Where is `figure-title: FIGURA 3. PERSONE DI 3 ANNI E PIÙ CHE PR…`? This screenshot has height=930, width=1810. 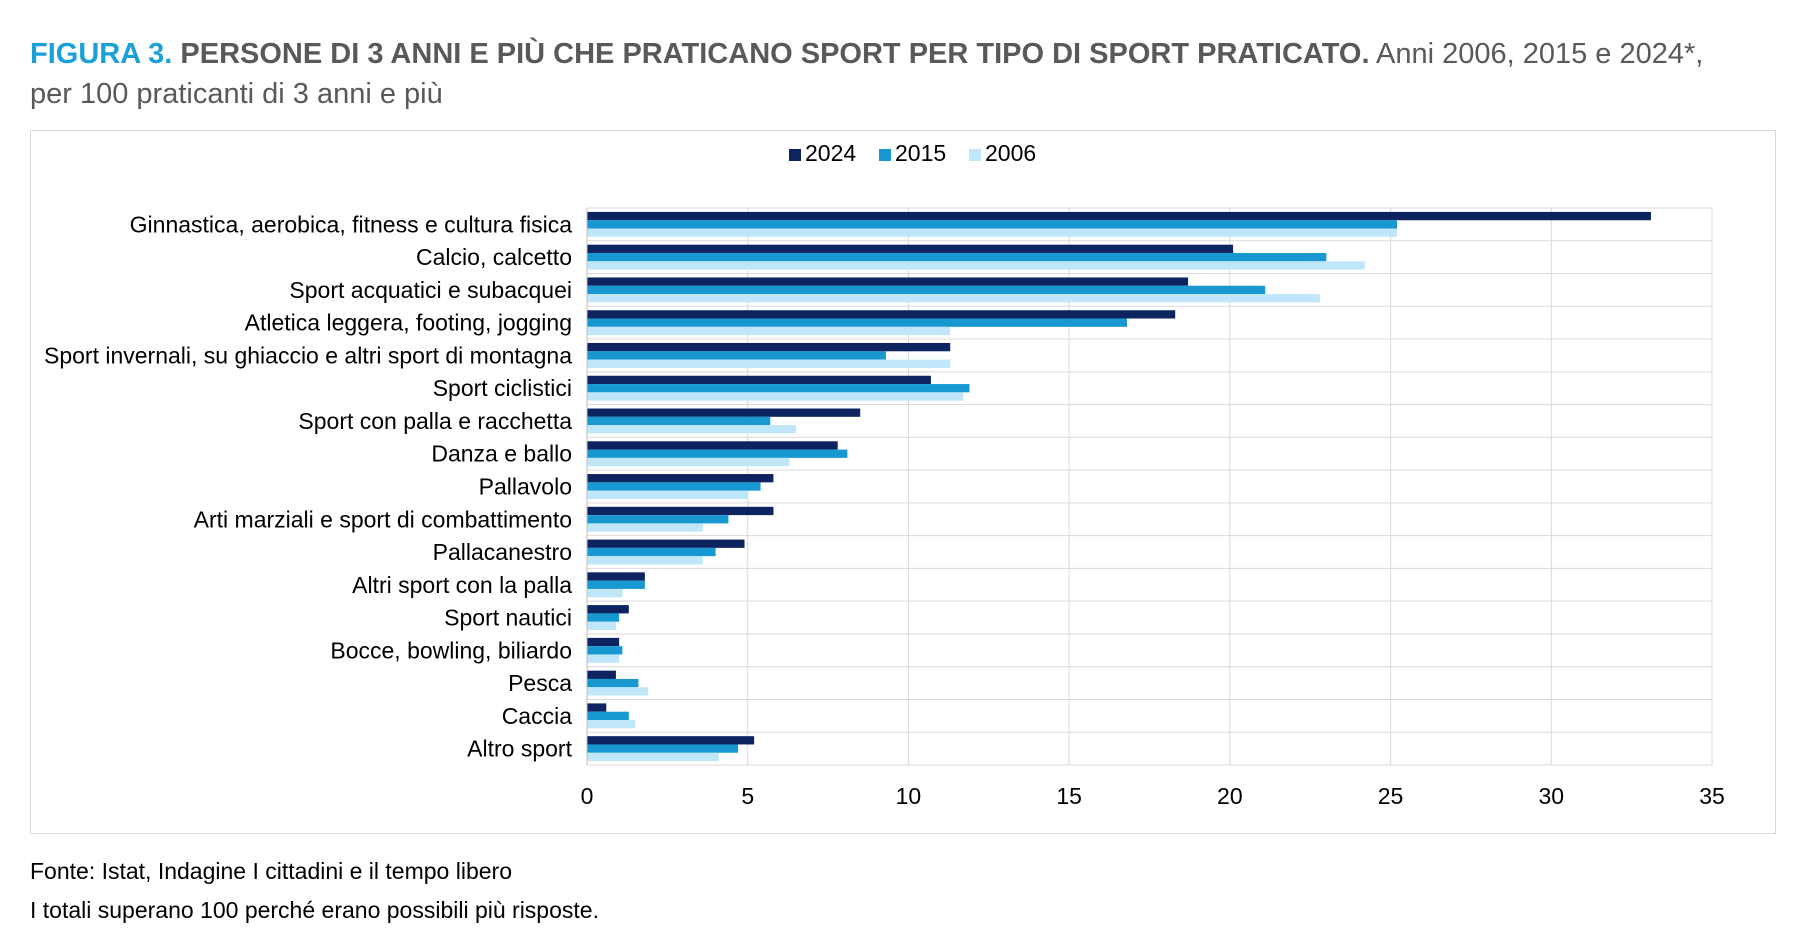 figure-title: FIGURA 3. PERSONE DI 3 ANNI E PIÙ CHE PR… is located at coordinates (910, 74).